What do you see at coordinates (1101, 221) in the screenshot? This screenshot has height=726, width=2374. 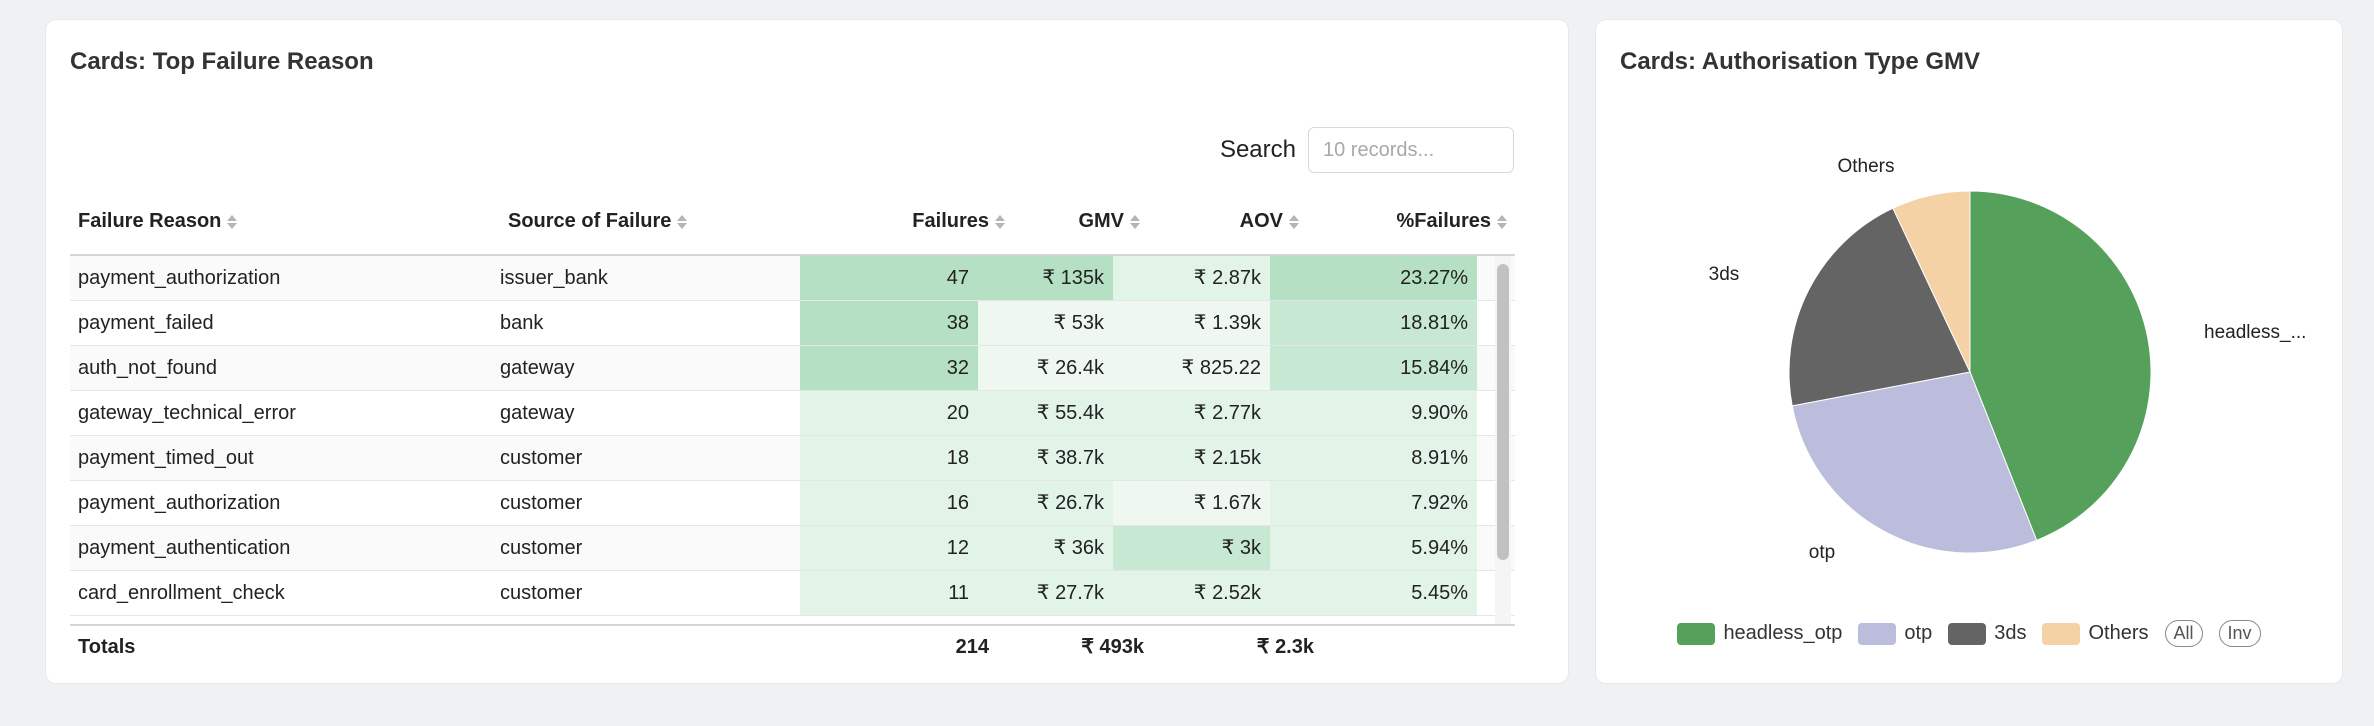 I see `col-header-label: GMV` at bounding box center [1101, 221].